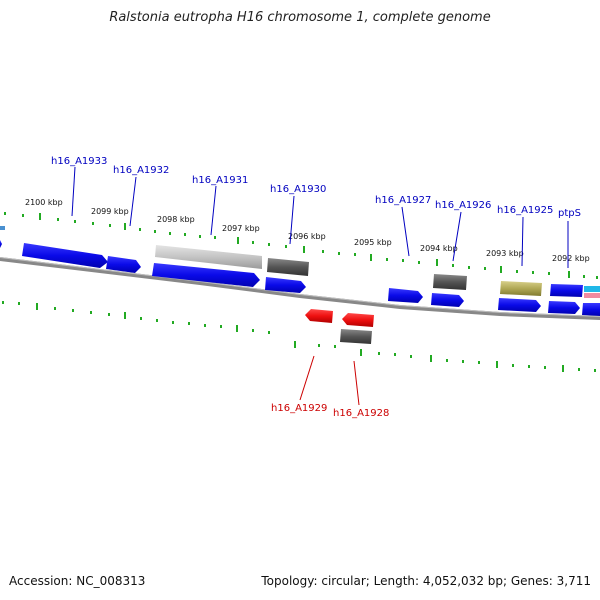  What do you see at coordinates (44, 202) in the screenshot?
I see `kbp-label: 2100 kbp` at bounding box center [44, 202].